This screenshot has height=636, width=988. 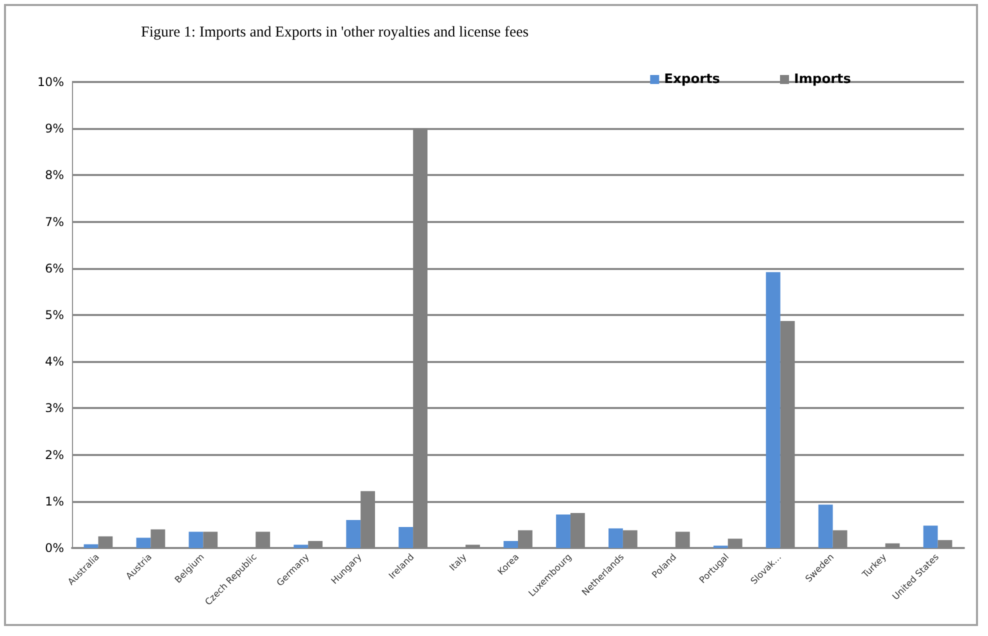 I want to click on legend-label: Exports, so click(x=692, y=79).